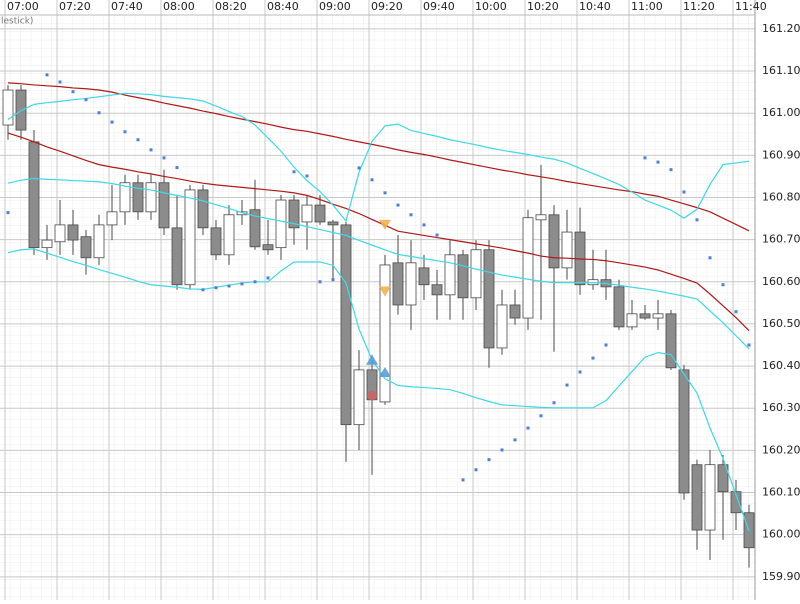 The height and width of the screenshot is (604, 800). I want to click on y-tick-label: 160.40, so click(781, 365).